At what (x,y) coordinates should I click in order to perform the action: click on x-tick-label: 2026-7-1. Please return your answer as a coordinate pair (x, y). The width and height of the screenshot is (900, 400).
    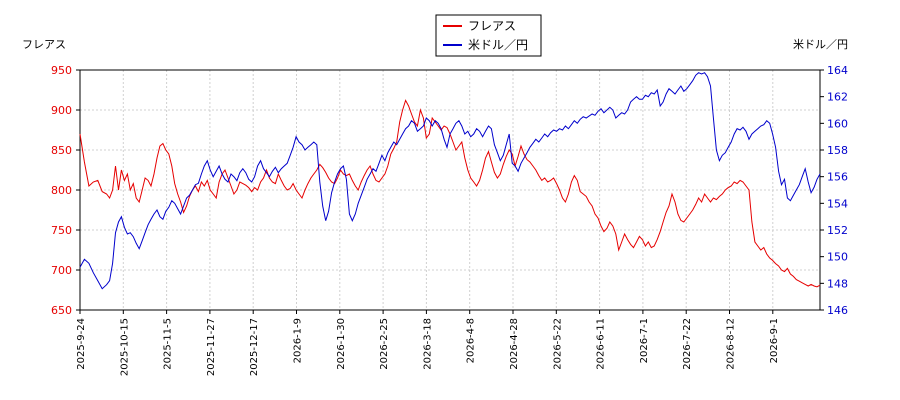
    Looking at the image, I should click on (644, 340).